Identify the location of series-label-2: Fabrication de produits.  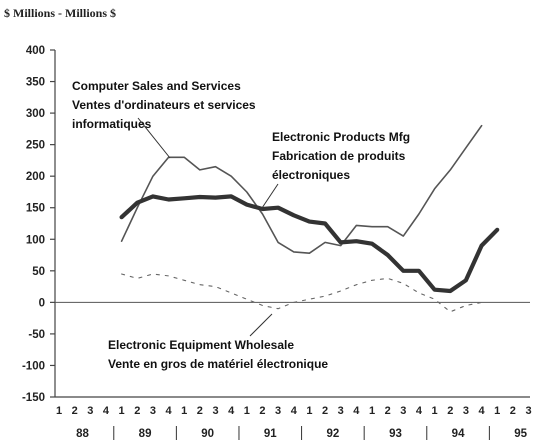
(339, 156).